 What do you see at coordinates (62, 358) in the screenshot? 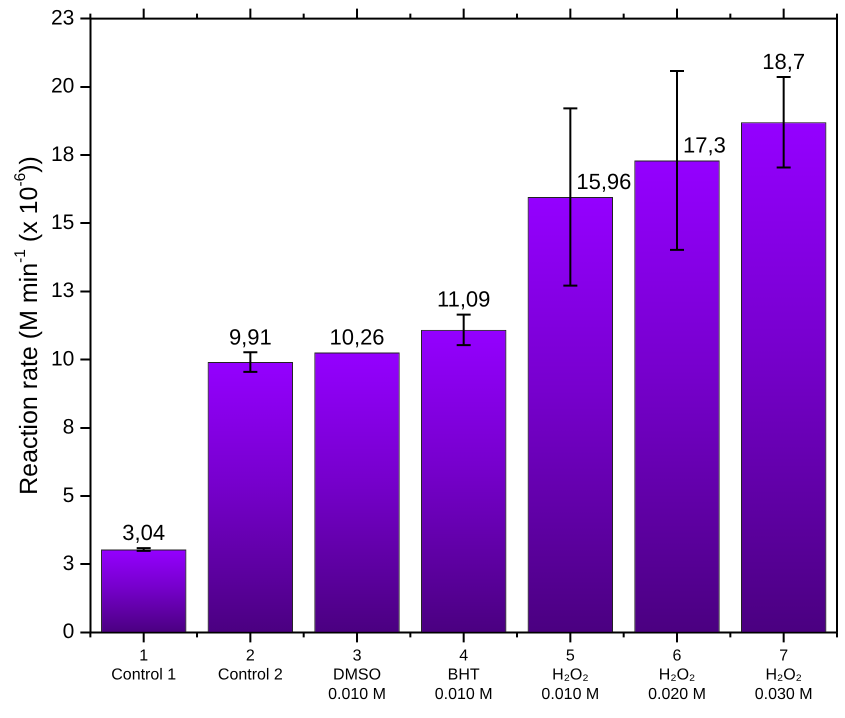
I see `y-tick-label: 10` at bounding box center [62, 358].